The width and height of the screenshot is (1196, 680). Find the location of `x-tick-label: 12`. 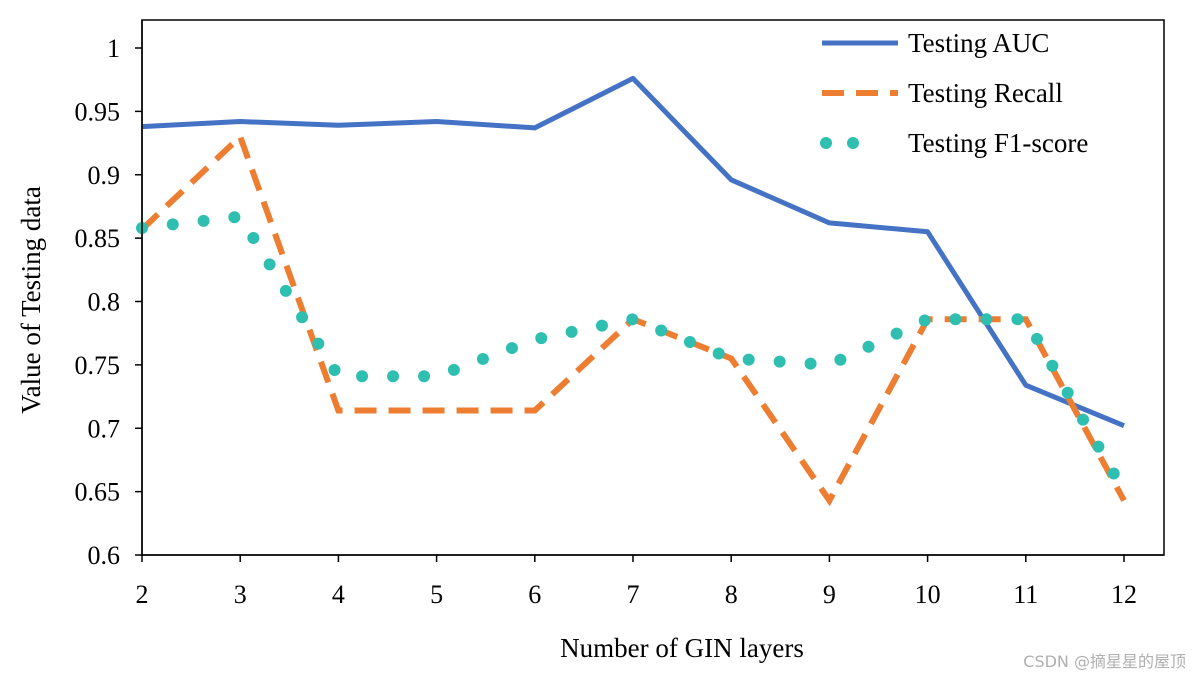

x-tick-label: 12 is located at coordinates (1124, 594).